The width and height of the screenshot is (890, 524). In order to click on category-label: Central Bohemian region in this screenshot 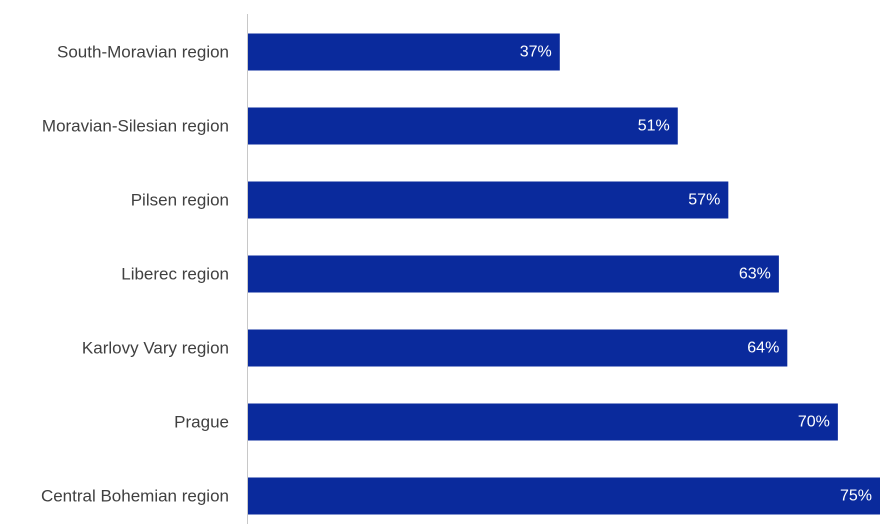, I will do `click(135, 496)`.